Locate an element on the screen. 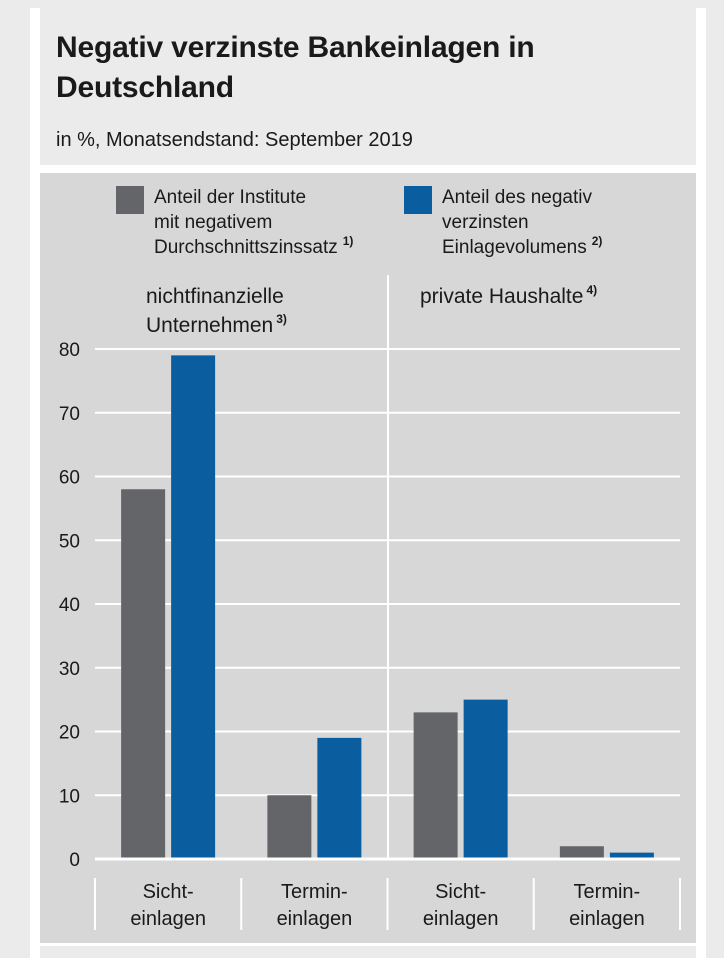 Image resolution: width=724 pixels, height=958 pixels. group-label-households: private Haushalte 4) is located at coordinates (508, 295).